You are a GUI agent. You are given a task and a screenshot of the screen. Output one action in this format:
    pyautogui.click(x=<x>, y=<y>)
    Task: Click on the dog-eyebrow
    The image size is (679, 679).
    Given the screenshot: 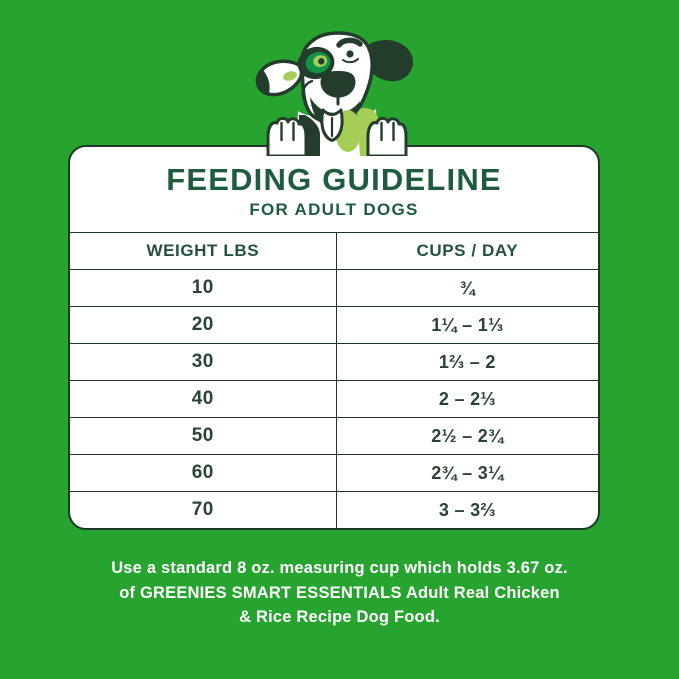 What is the action you would take?
    pyautogui.click(x=349, y=42)
    